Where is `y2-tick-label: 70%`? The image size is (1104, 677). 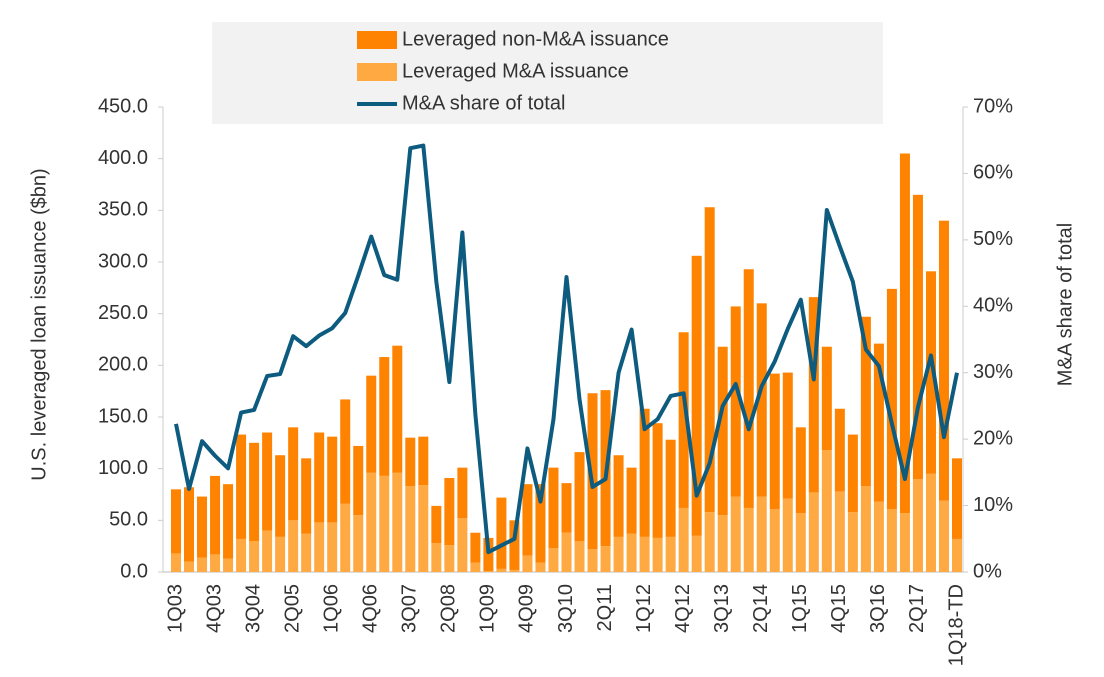 y2-tick-label: 70% is located at coordinates (993, 106).